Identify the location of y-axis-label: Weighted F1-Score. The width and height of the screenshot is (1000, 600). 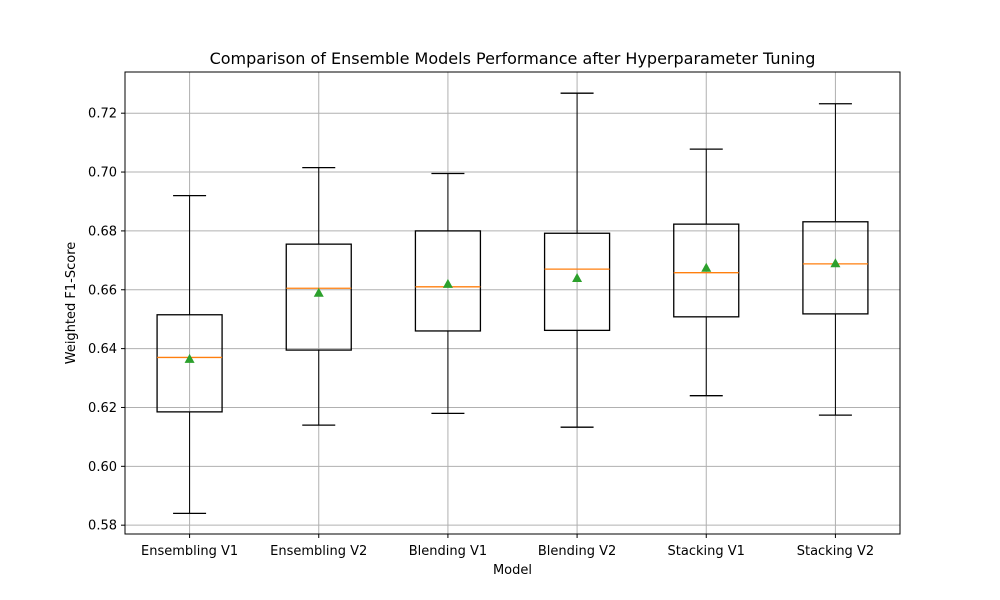
(71, 303).